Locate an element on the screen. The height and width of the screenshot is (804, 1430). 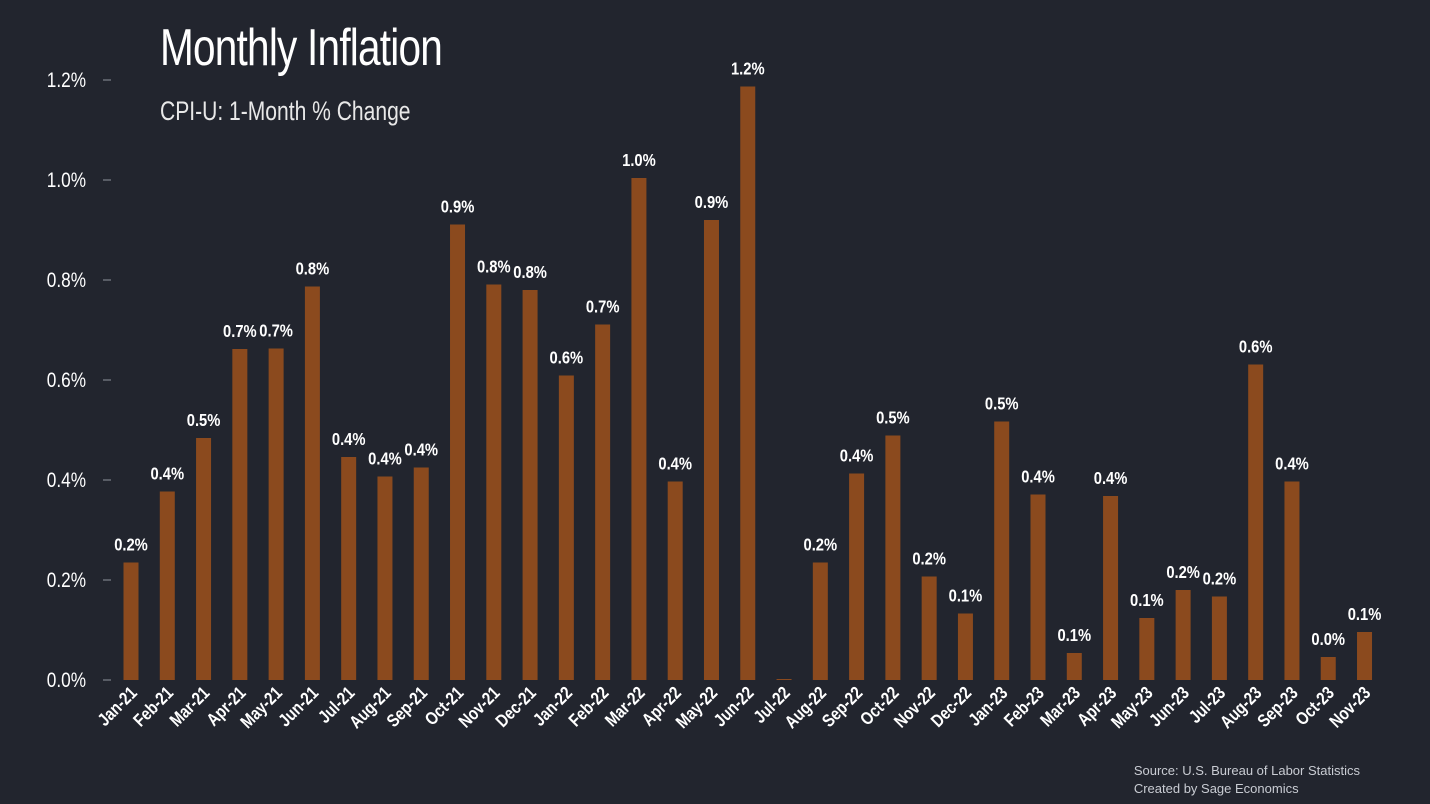
x-tick-label: Jun-23 is located at coordinates (1170, 707).